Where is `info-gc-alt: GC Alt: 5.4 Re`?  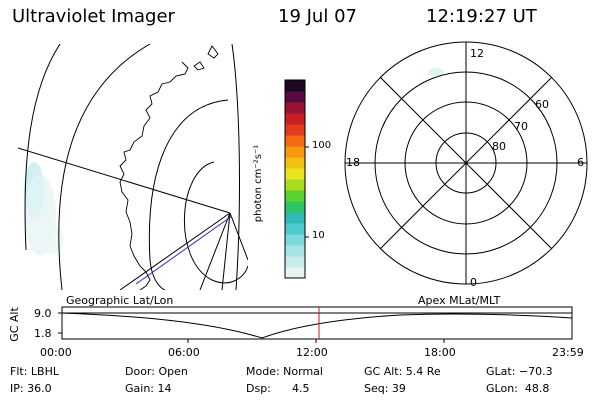 info-gc-alt: GC Alt: 5.4 Re is located at coordinates (402, 371).